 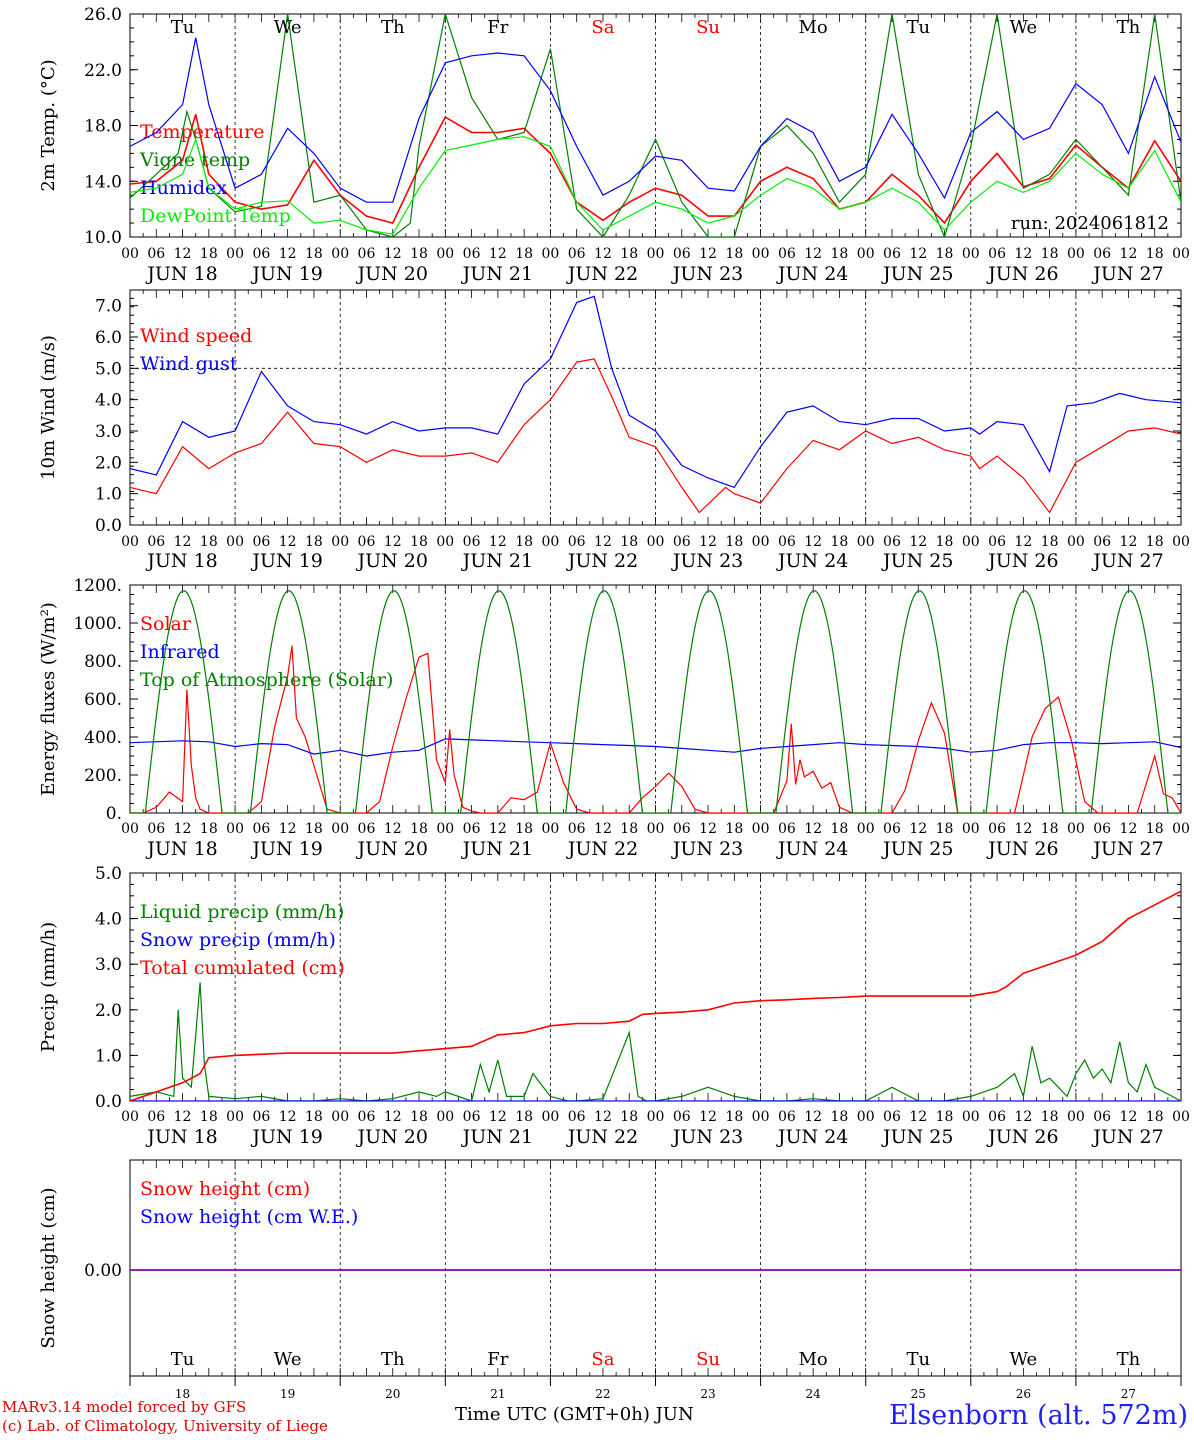 I want to click on series-line-temperature, so click(x=655, y=169).